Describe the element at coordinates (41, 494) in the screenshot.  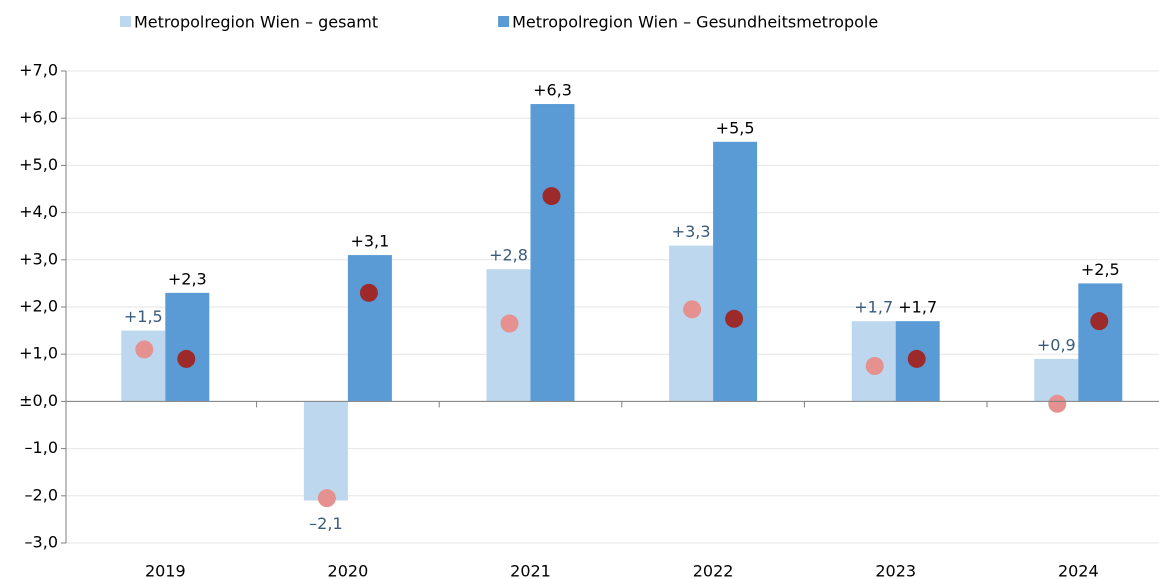
I see `y-tick-label: –2,0` at that location.